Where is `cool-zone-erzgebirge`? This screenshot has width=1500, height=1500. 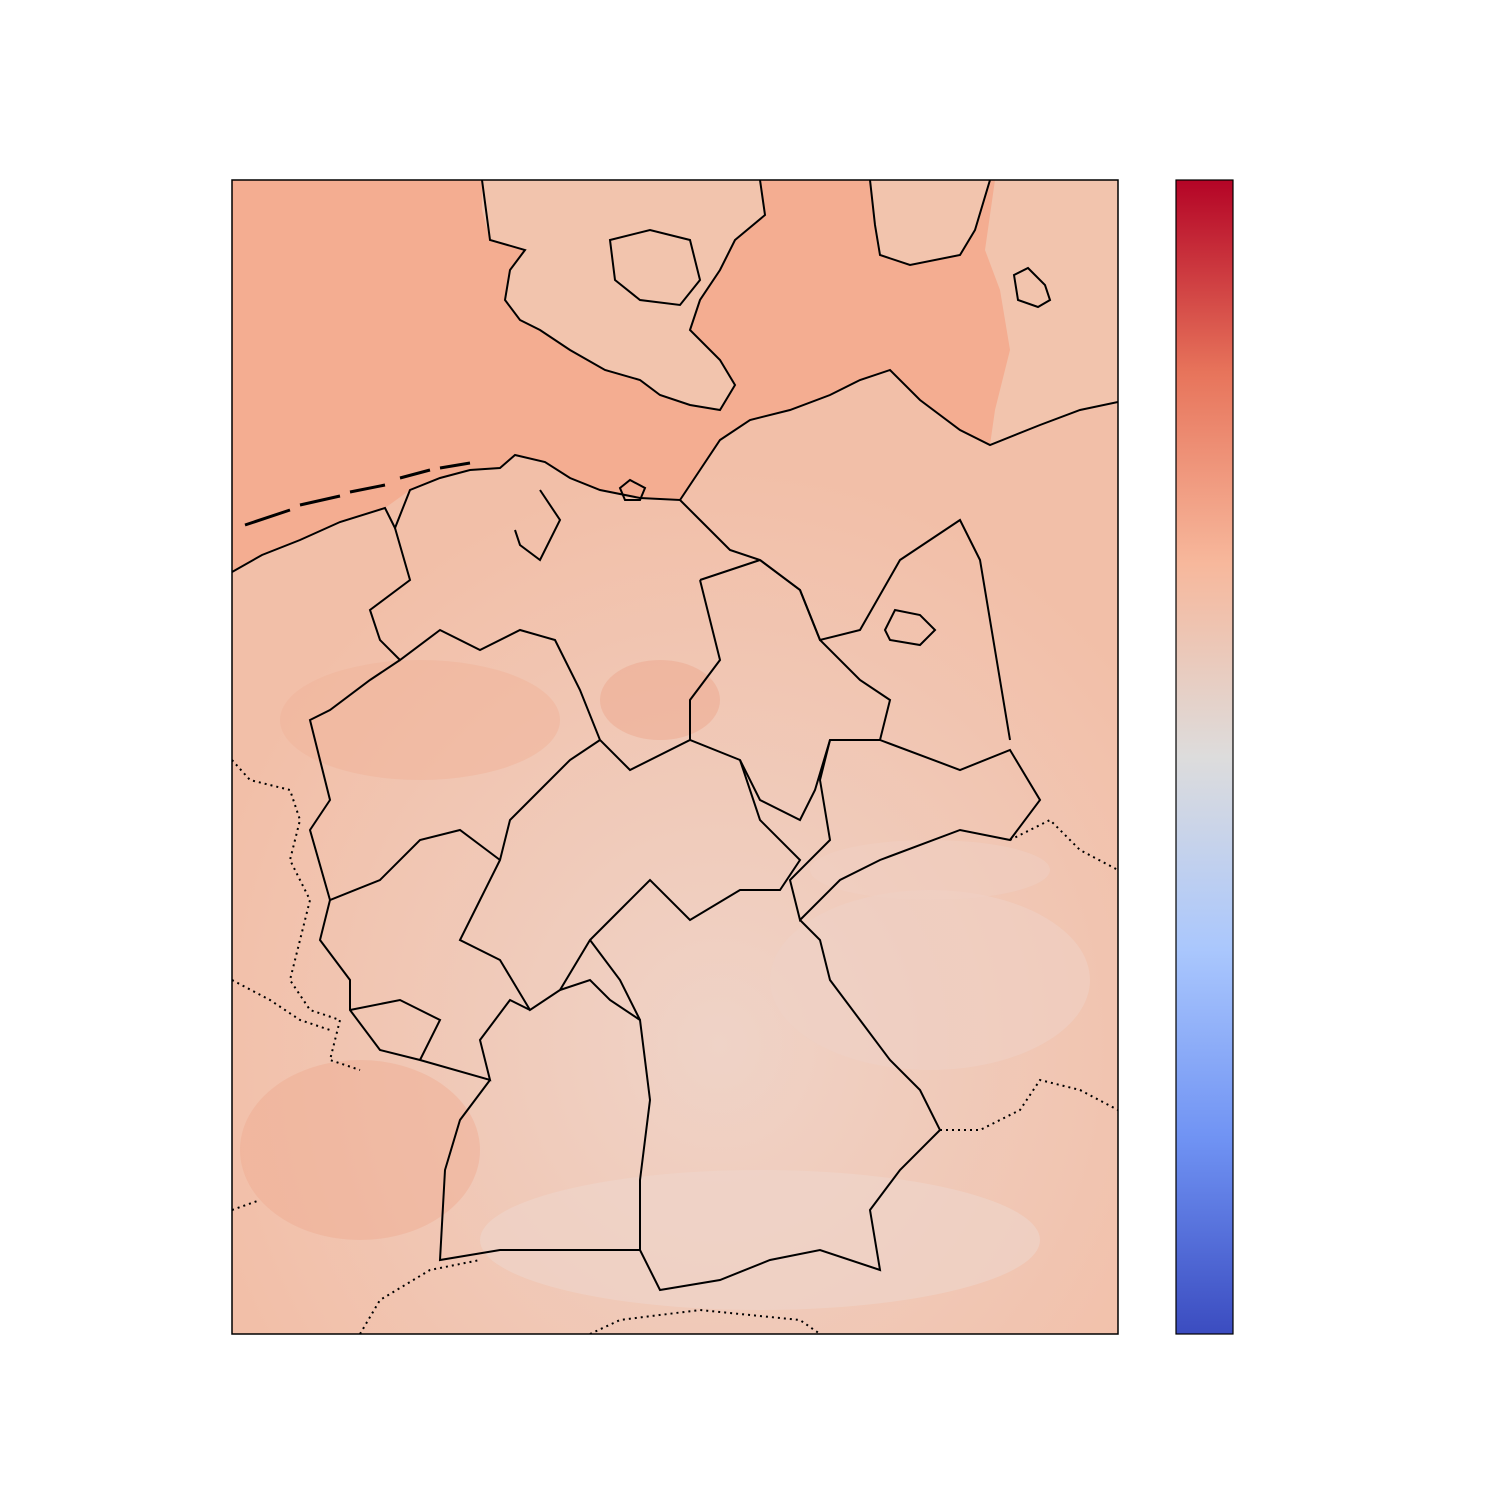 cool-zone-erzgebirge is located at coordinates (930, 870).